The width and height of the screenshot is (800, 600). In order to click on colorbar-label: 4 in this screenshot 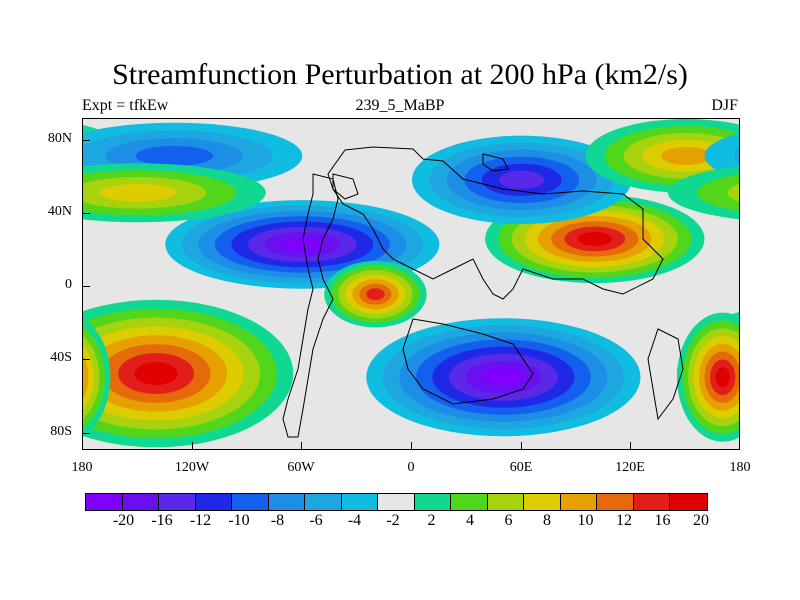, I will do `click(470, 520)`.